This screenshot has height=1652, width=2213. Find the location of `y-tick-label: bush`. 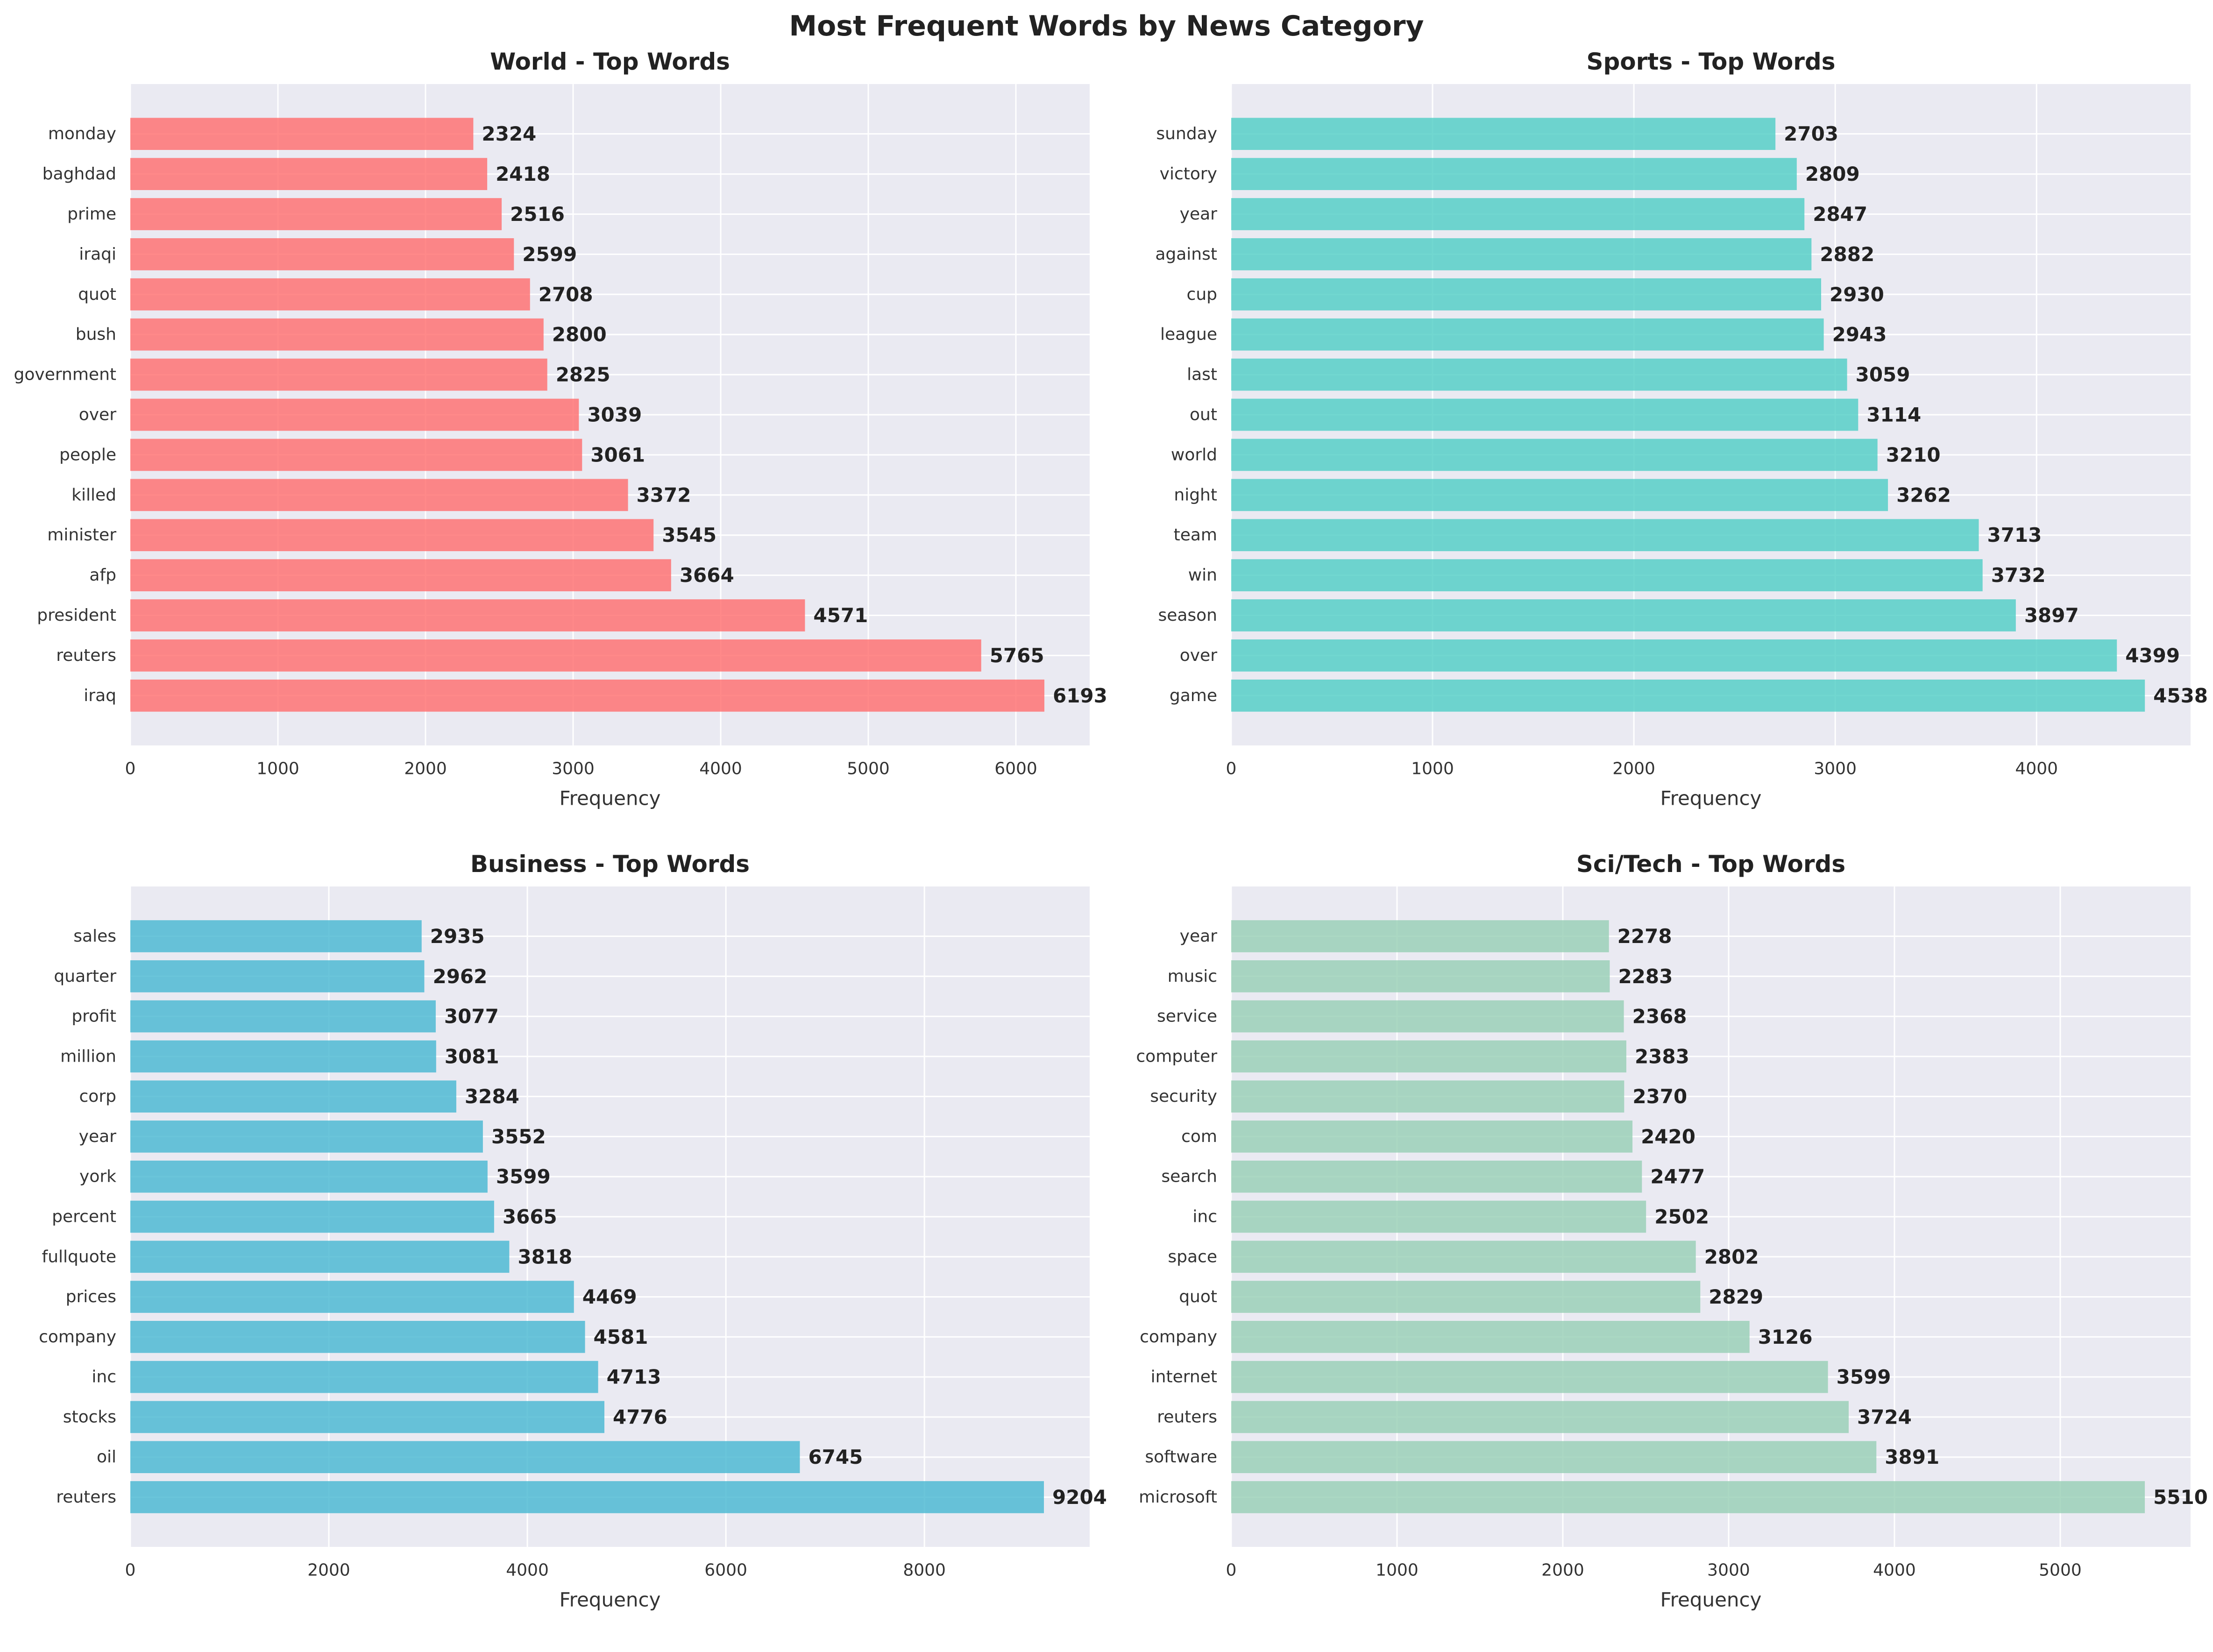

y-tick-label: bush is located at coordinates (96, 334).